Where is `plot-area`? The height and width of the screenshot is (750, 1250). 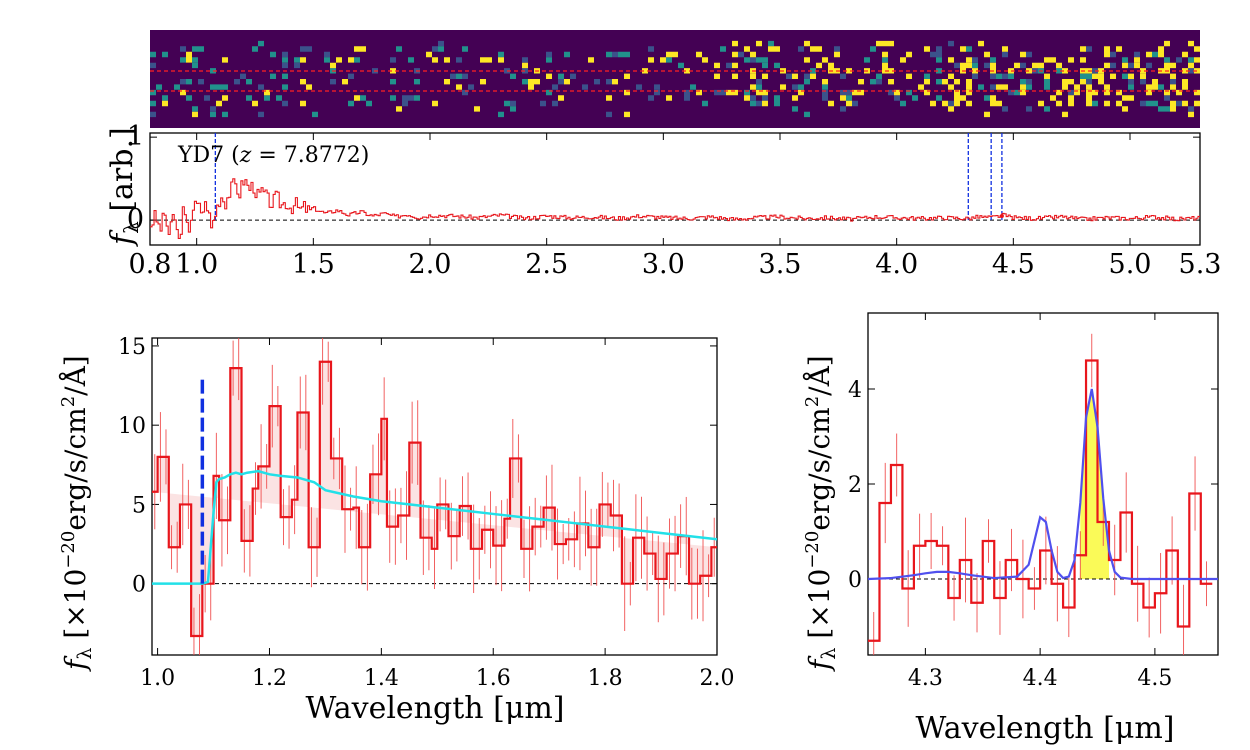
plot-area is located at coordinates (1043, 494).